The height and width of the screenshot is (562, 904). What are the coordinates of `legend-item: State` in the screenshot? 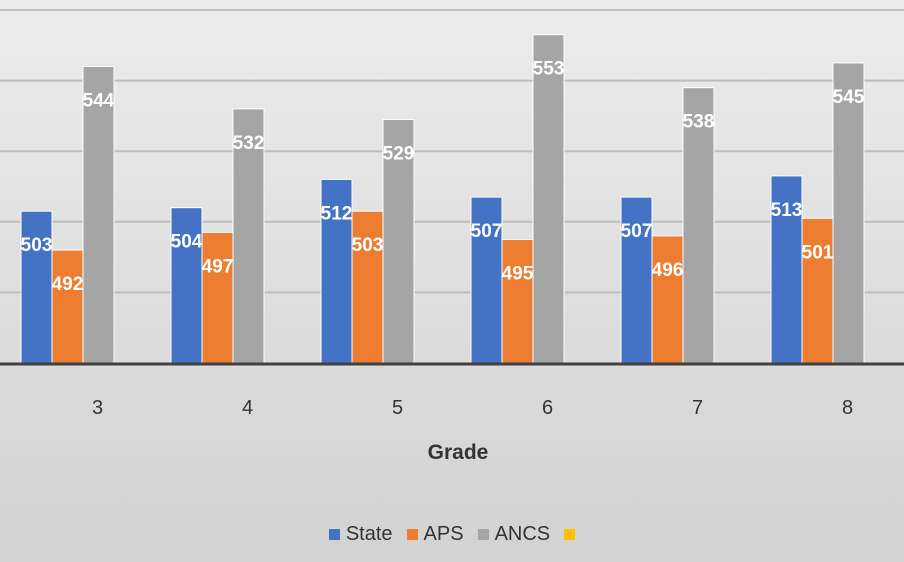 It's located at (360, 534).